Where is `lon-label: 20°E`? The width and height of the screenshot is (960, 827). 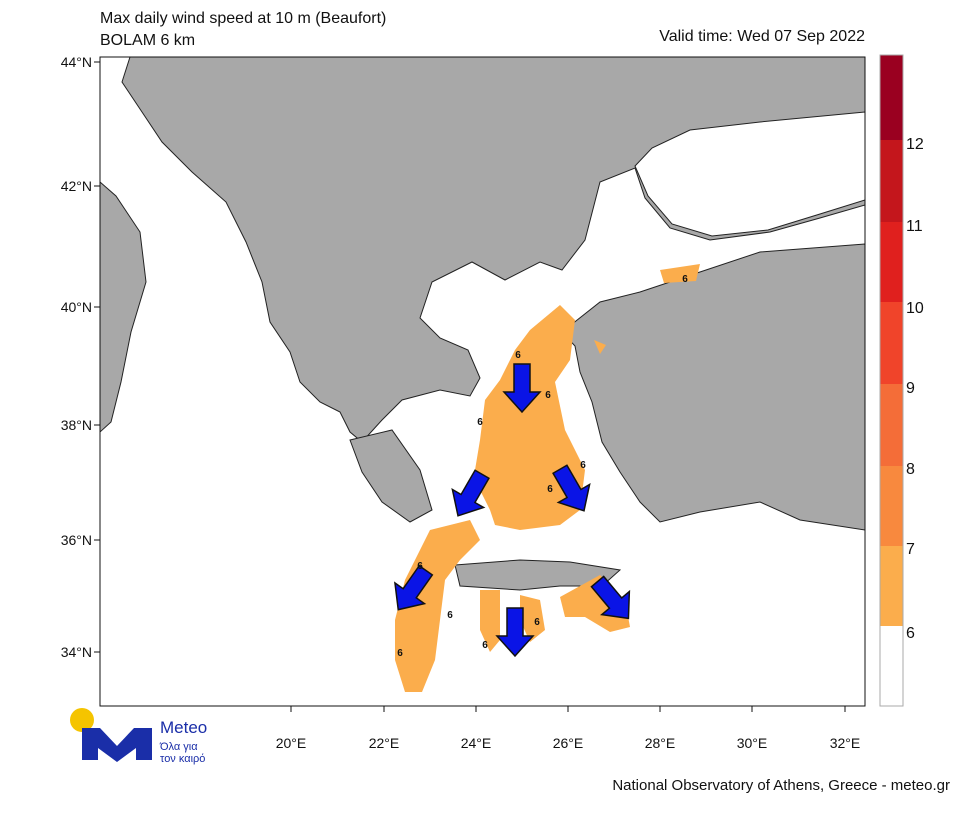 lon-label: 20°E is located at coordinates (291, 743).